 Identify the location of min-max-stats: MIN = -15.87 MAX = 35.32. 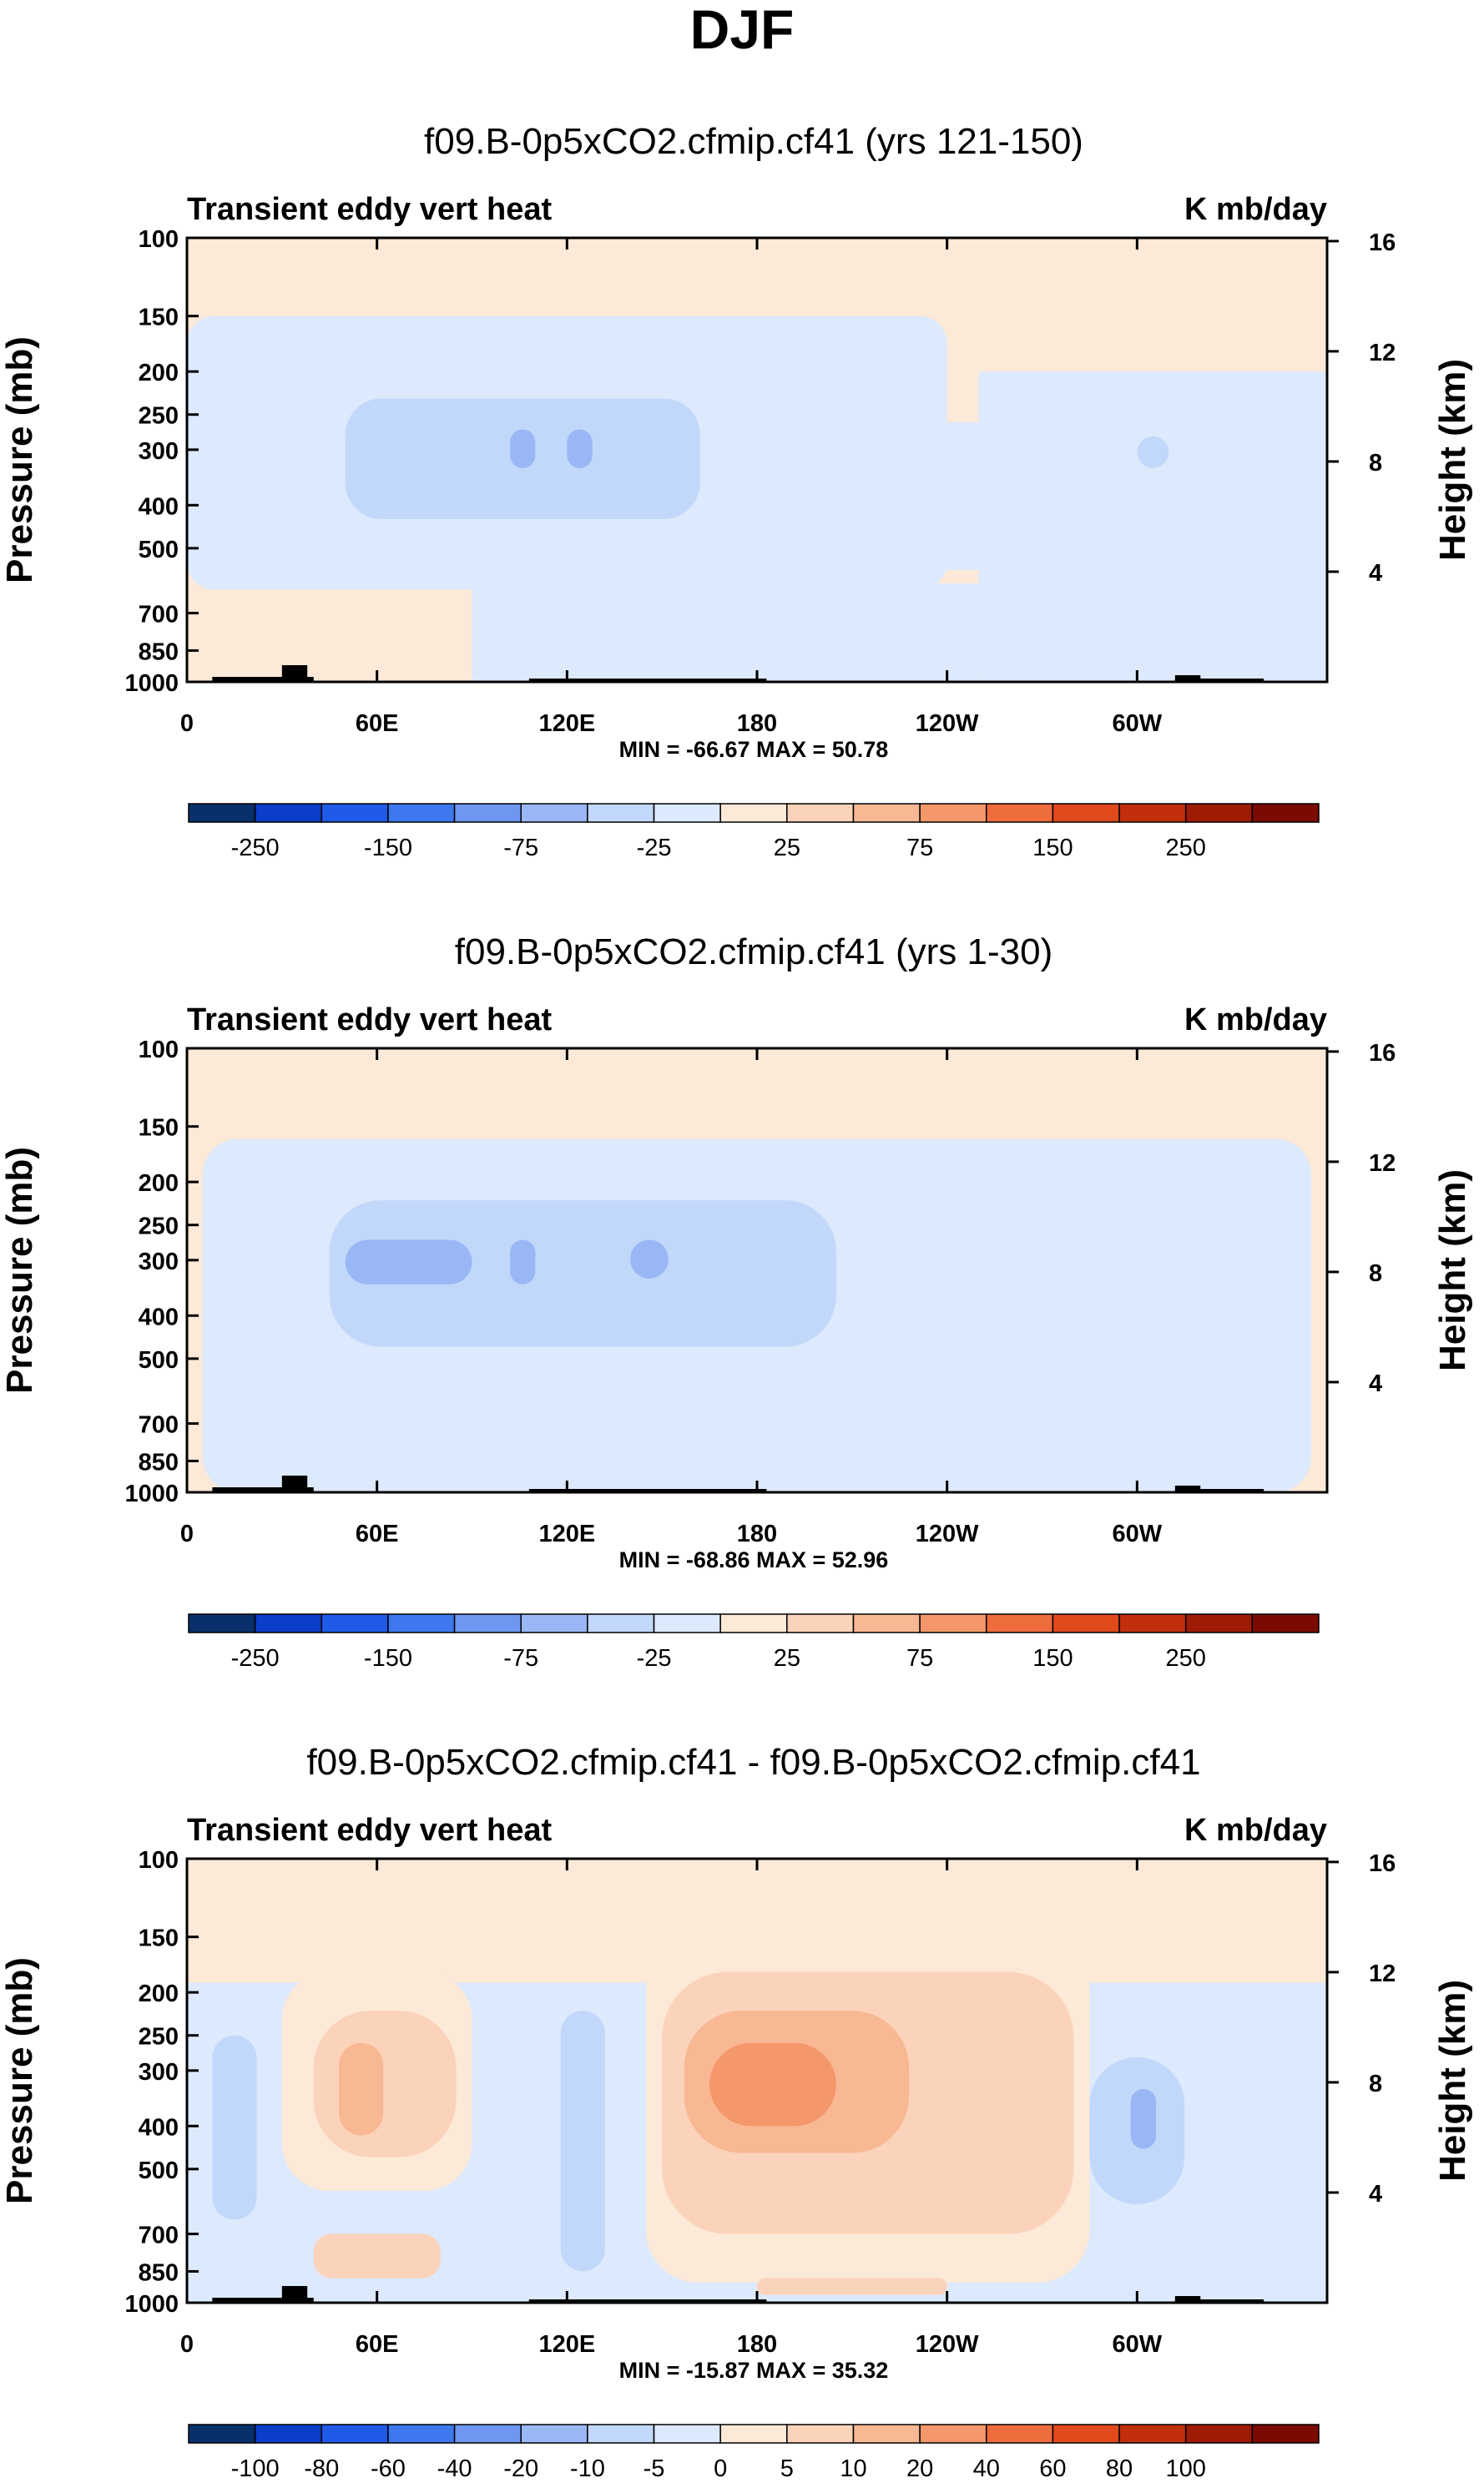
(754, 2370).